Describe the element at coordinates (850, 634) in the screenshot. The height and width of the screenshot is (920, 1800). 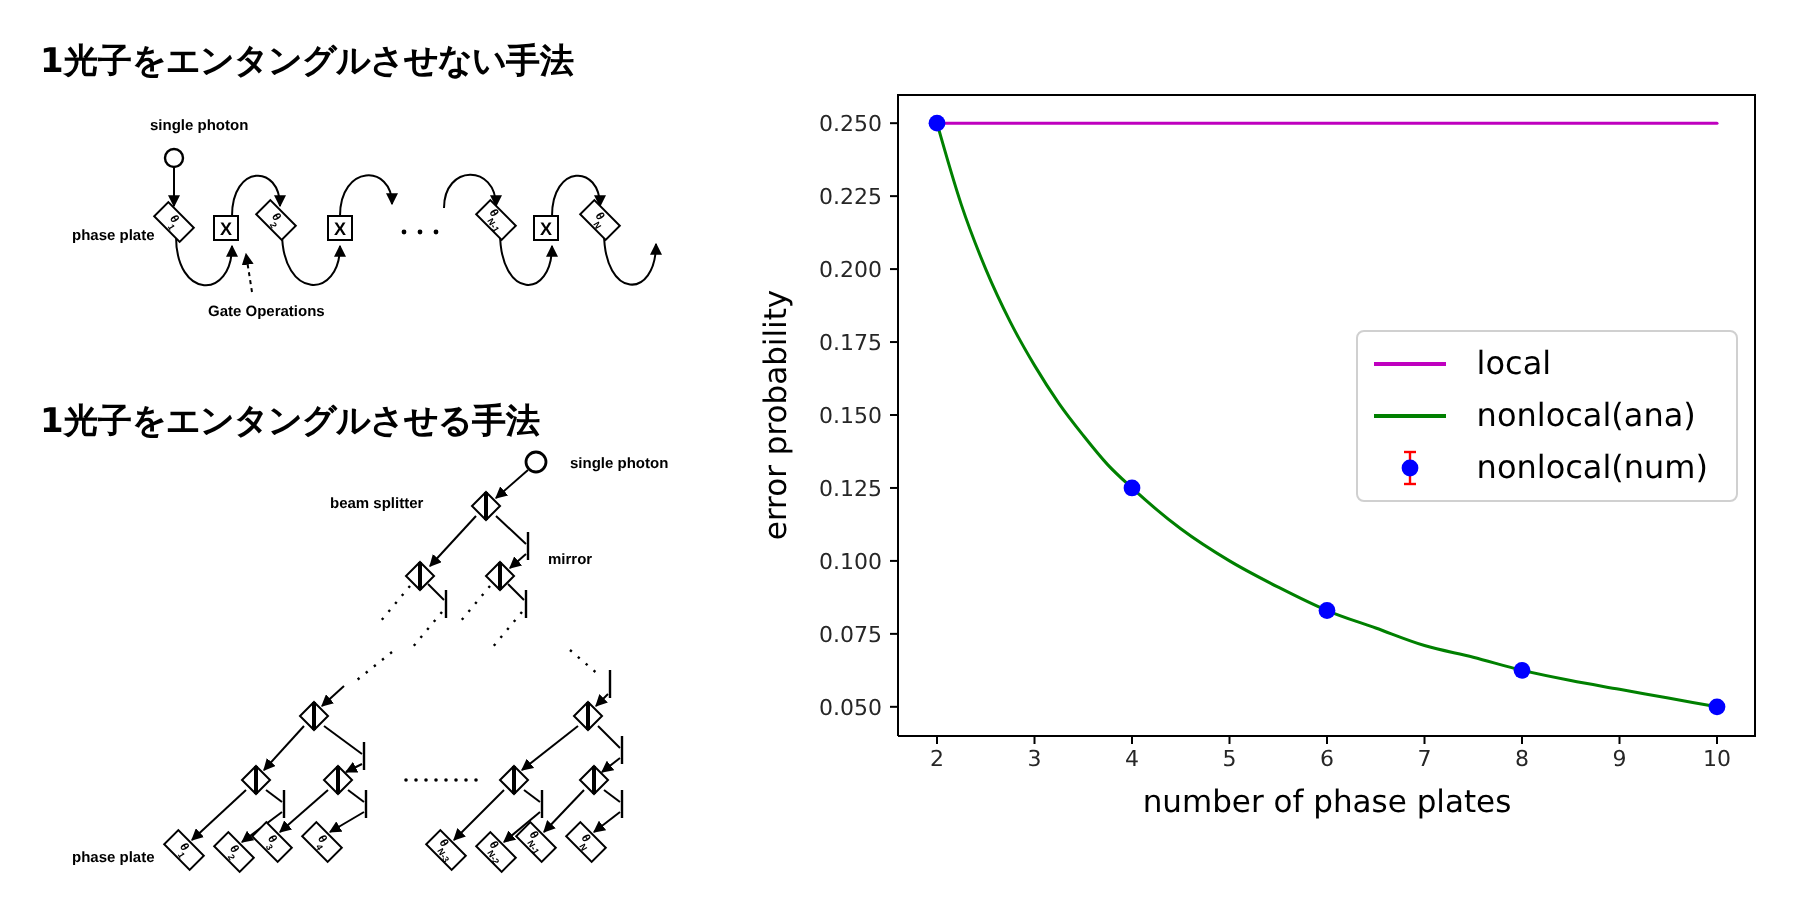
I see `y-tick-label: 0.075` at that location.